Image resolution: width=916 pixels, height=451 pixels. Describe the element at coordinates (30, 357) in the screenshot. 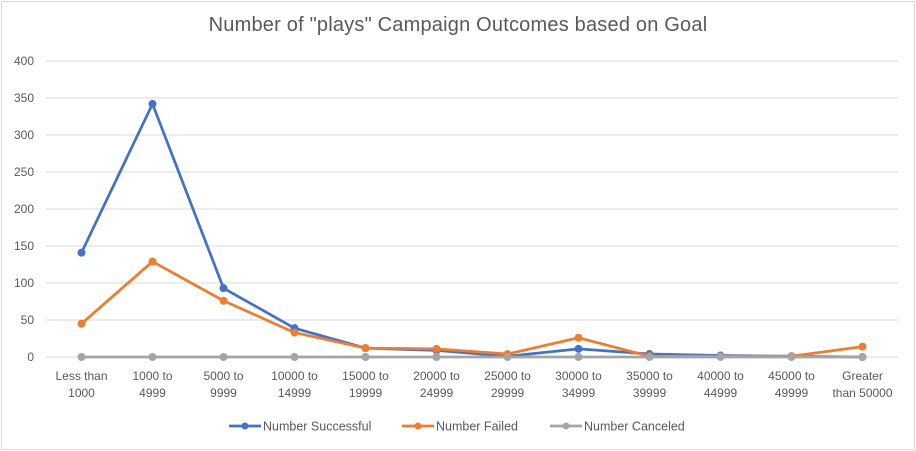

I see `y-tick-label: 0` at that location.